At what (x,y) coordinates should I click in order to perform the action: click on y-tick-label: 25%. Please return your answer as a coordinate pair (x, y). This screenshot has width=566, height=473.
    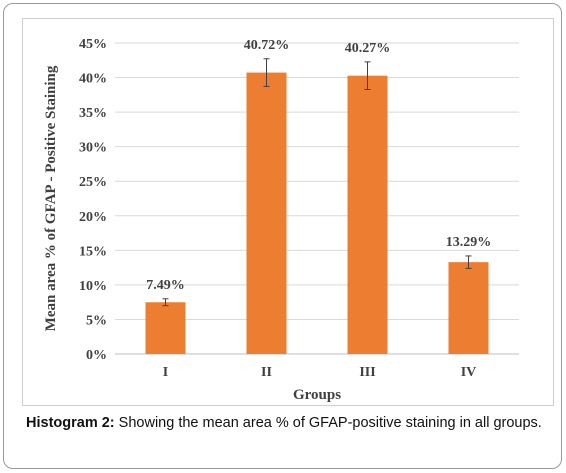
    Looking at the image, I should click on (93, 182).